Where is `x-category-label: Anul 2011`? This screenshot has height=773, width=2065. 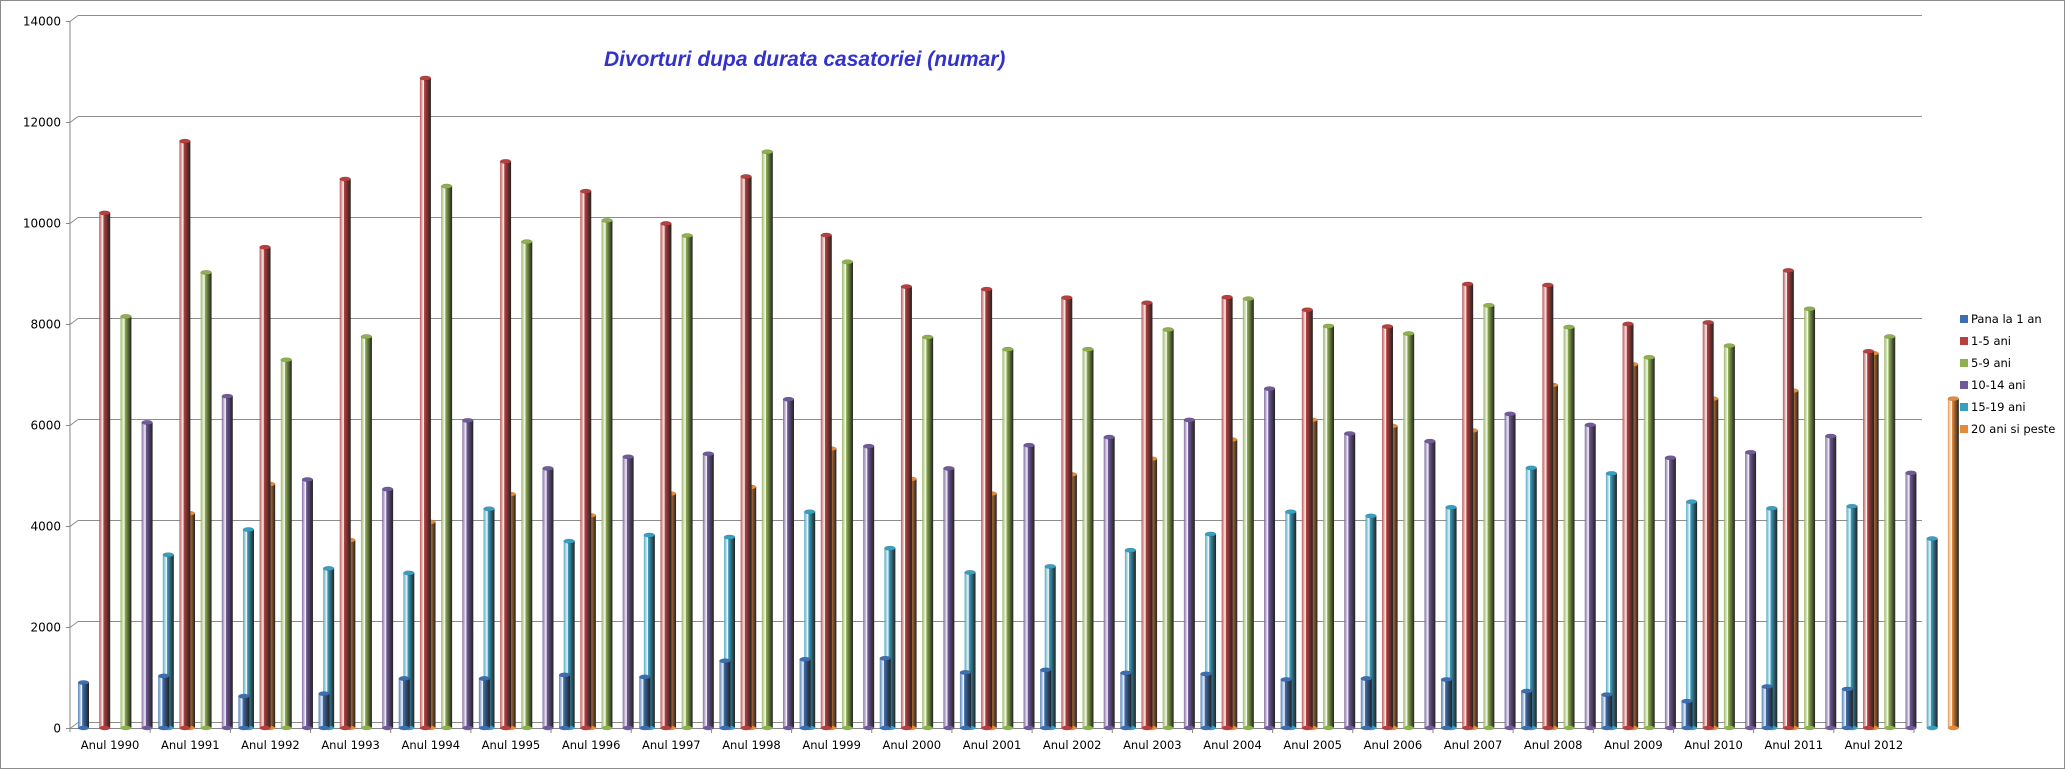
x-category-label: Anul 2011 is located at coordinates (1793, 745).